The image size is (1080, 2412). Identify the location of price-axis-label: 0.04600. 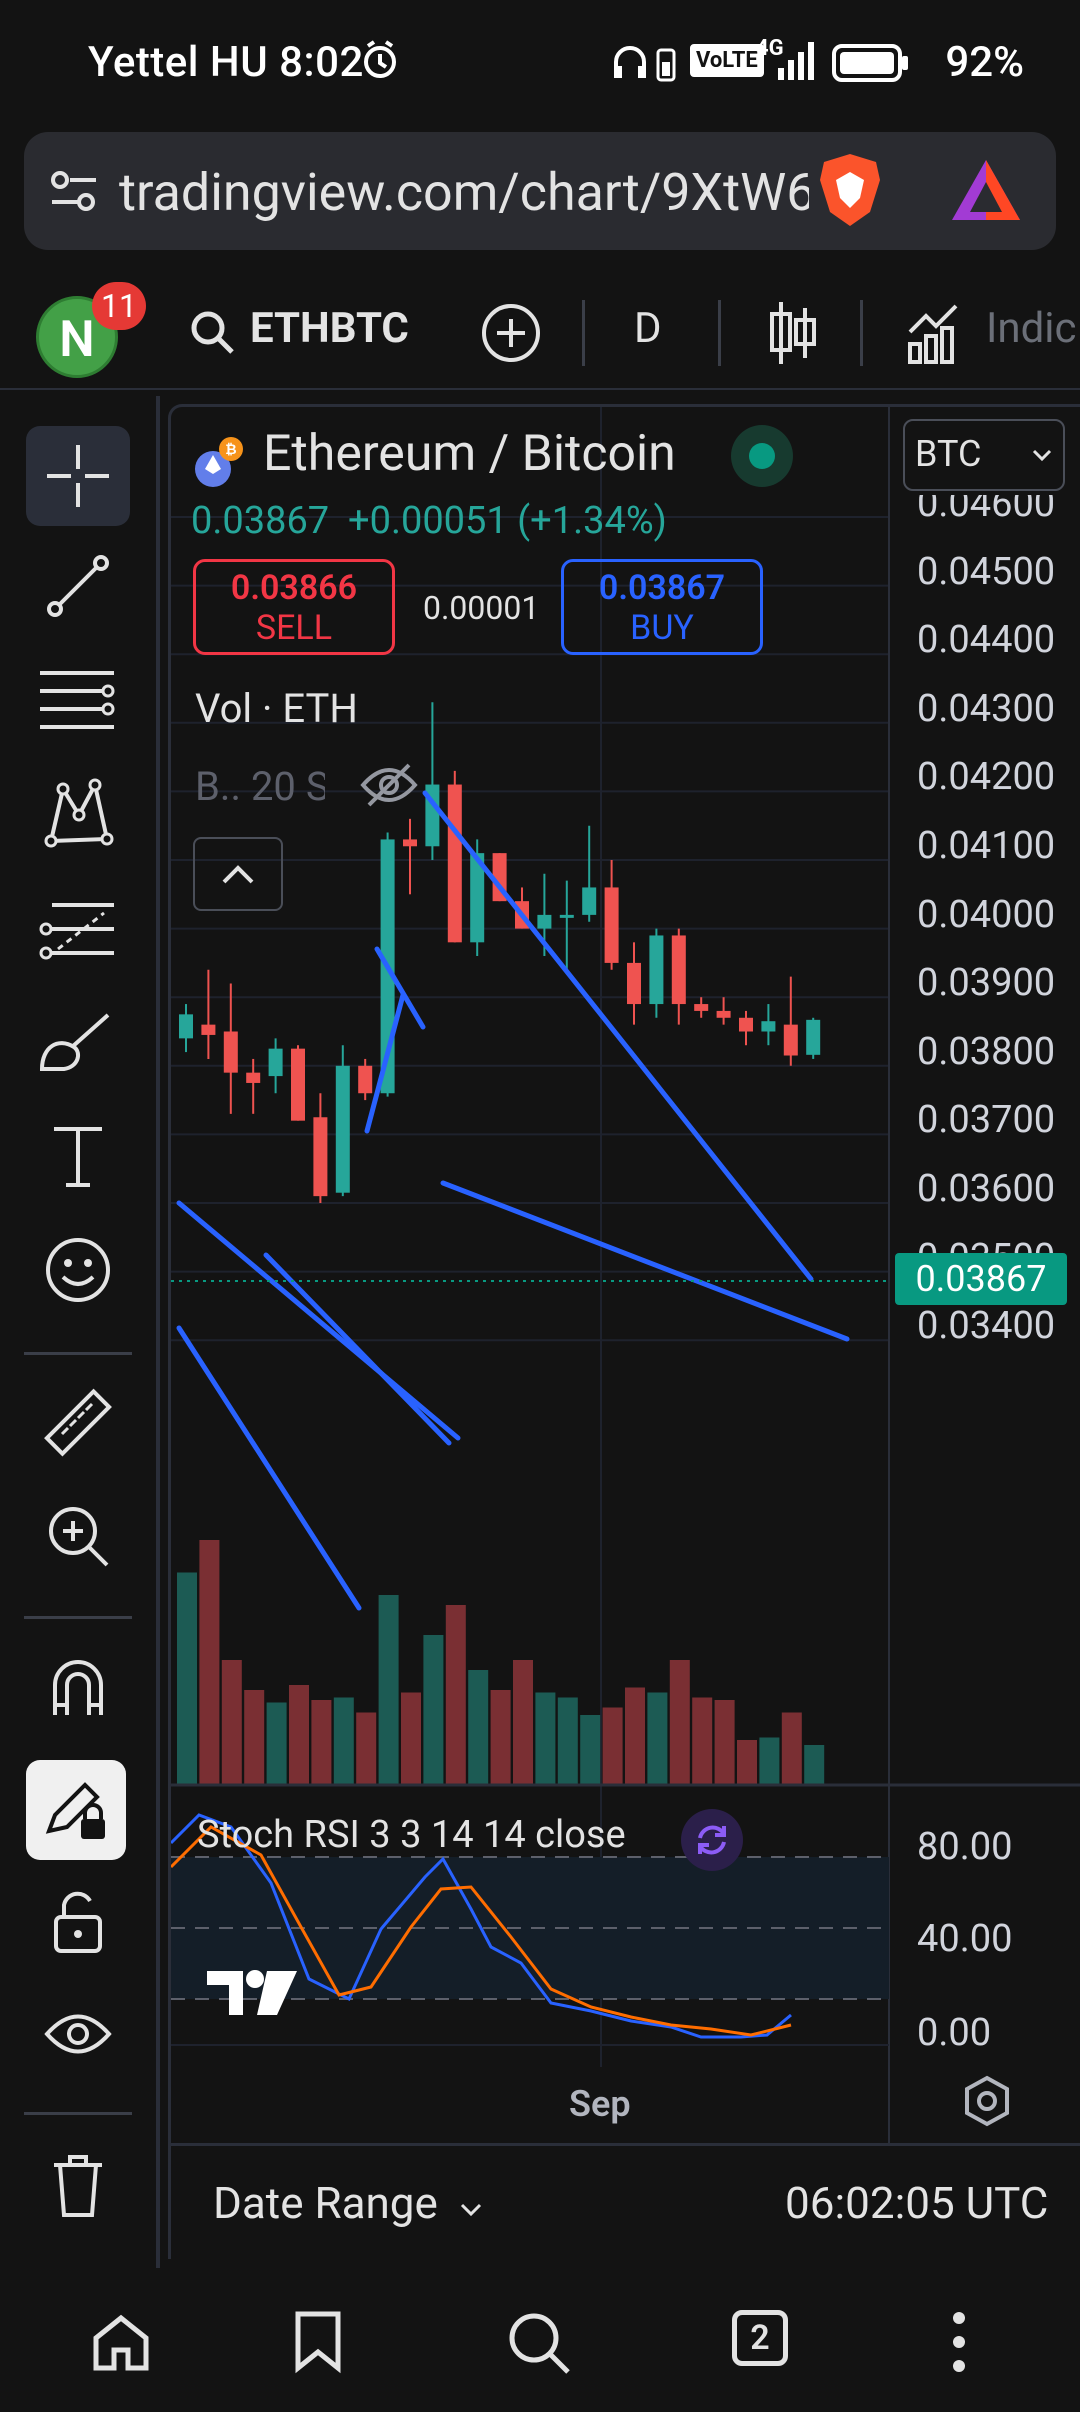
(986, 510).